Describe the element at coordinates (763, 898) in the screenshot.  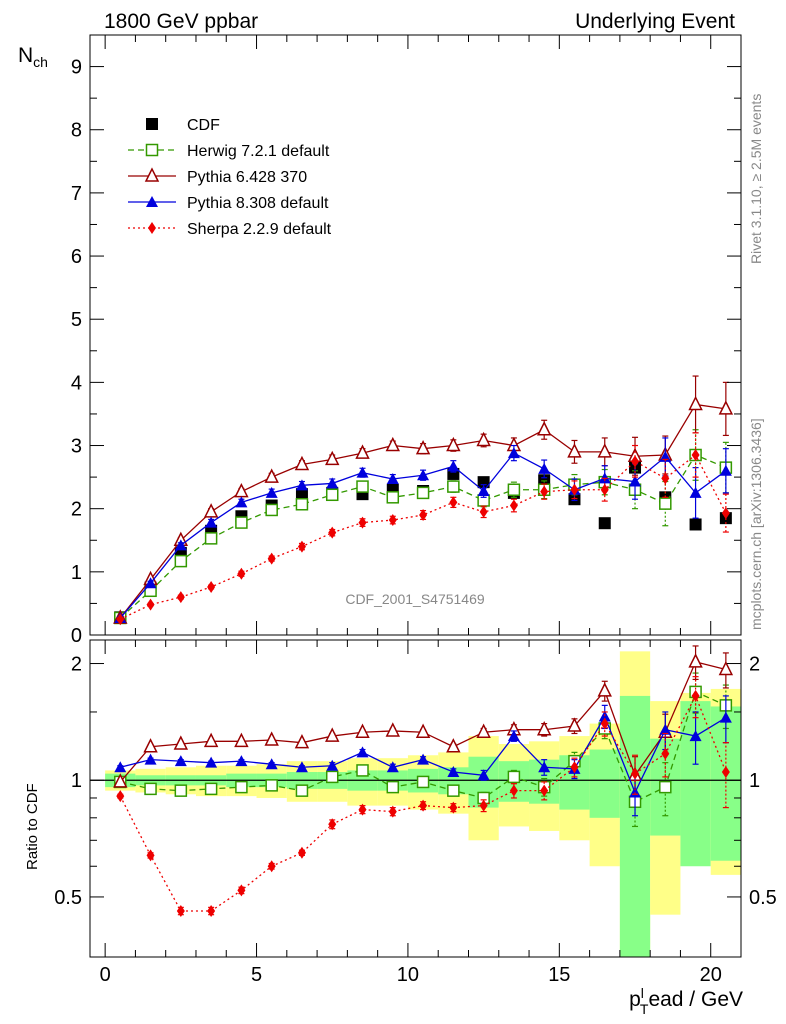
I see `ratio-y-tick-label-right: 0.5` at that location.